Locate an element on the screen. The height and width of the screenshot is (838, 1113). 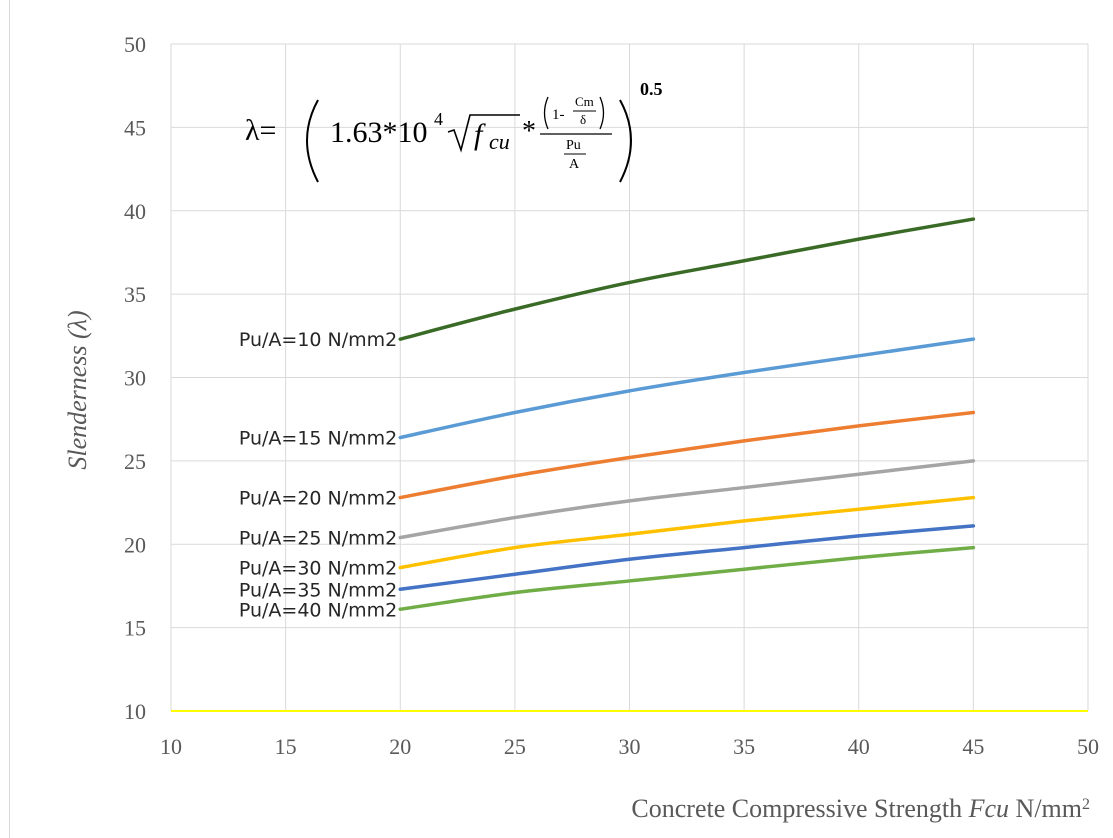
formula-sqrt-sign is located at coordinates (483, 133).